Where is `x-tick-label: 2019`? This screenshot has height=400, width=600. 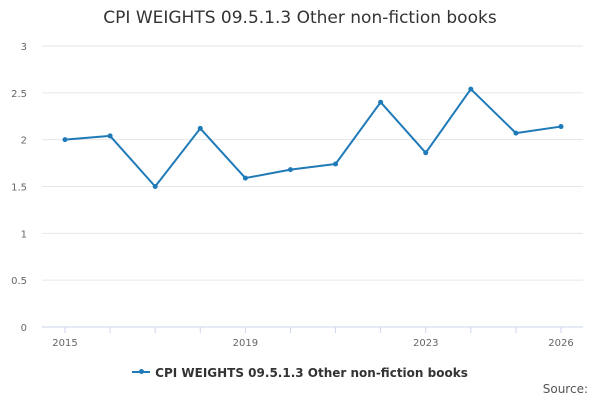
x-tick-label: 2019 is located at coordinates (245, 343).